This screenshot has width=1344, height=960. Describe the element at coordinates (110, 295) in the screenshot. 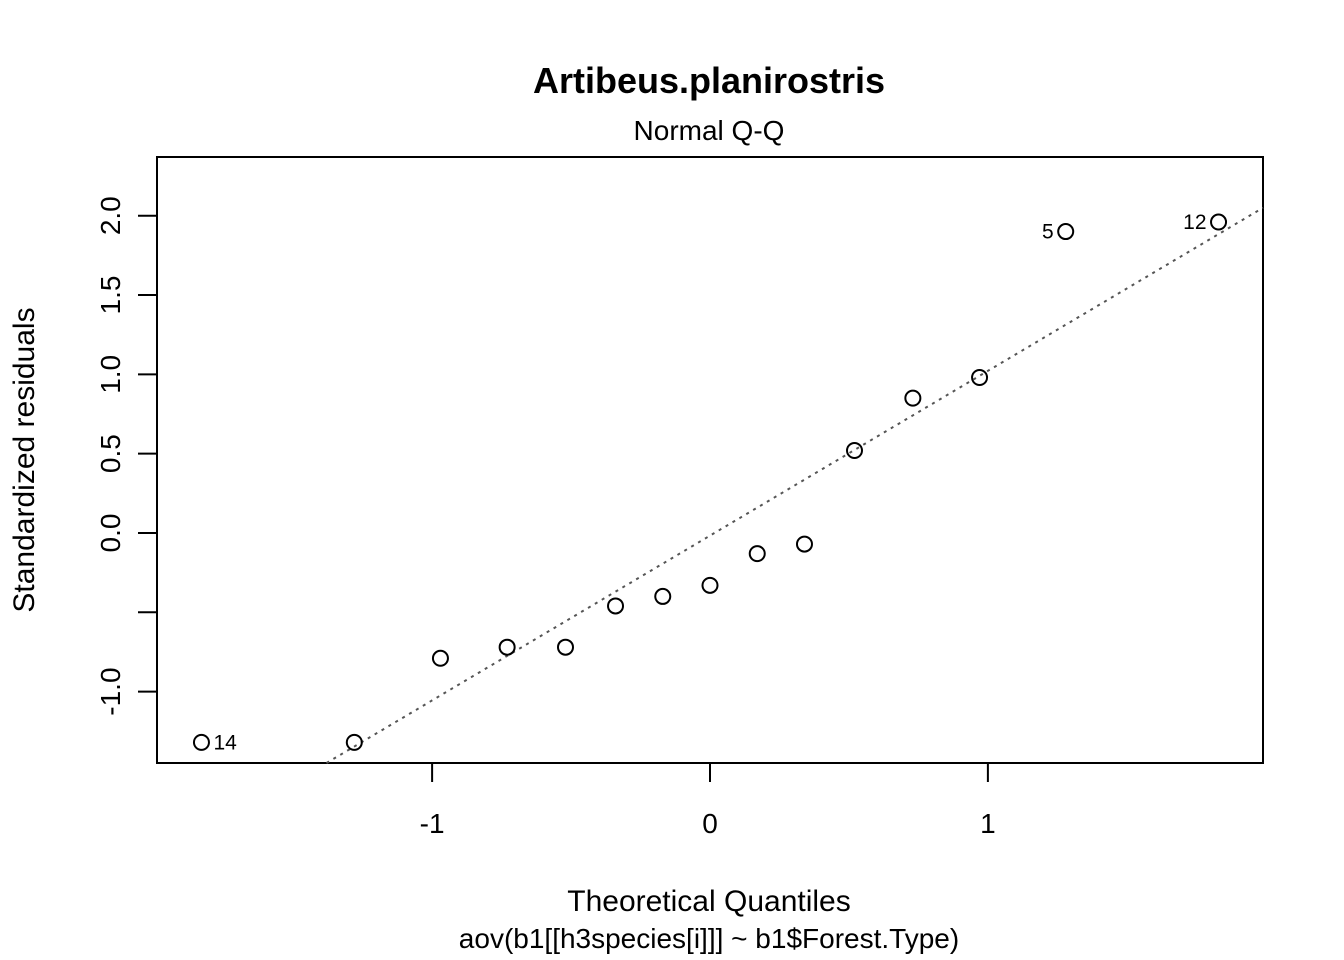

I see `y-tick-label: 1.5` at that location.